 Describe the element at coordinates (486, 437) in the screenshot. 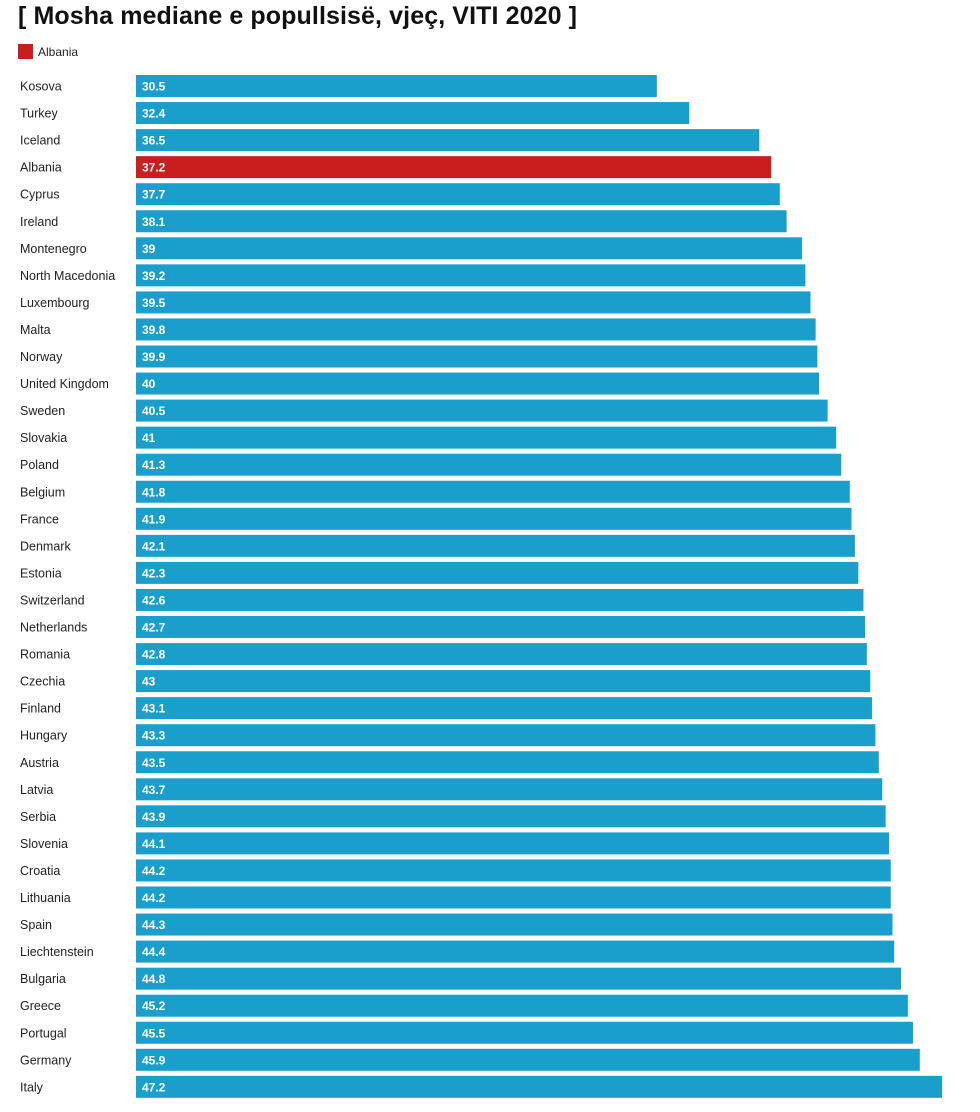

I see `bar-slovakia` at that location.